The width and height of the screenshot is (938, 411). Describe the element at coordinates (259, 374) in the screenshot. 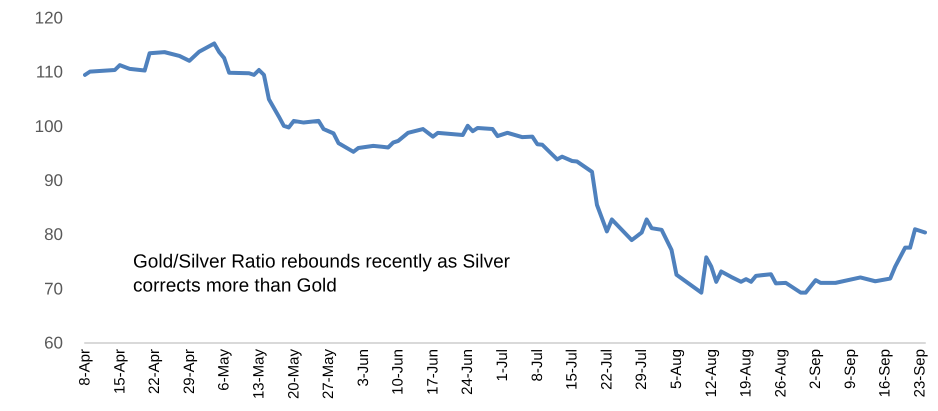

I see `x-tick-label: 13-May` at that location.